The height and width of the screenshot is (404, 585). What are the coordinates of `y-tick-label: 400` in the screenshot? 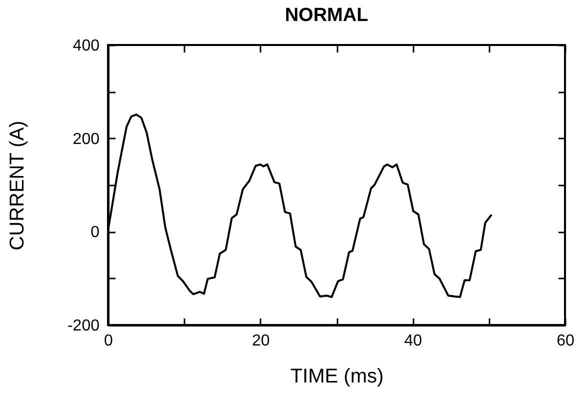 It's located at (86, 46).